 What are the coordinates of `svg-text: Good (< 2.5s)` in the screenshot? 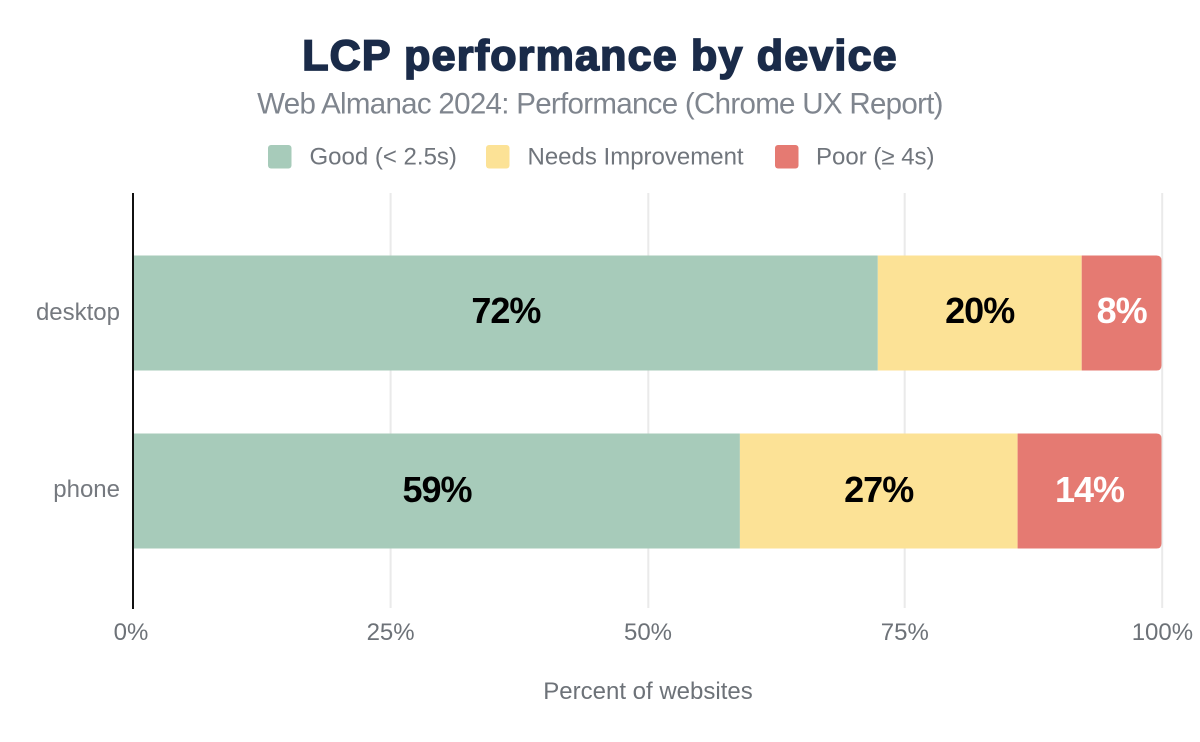 It's located at (383, 157).